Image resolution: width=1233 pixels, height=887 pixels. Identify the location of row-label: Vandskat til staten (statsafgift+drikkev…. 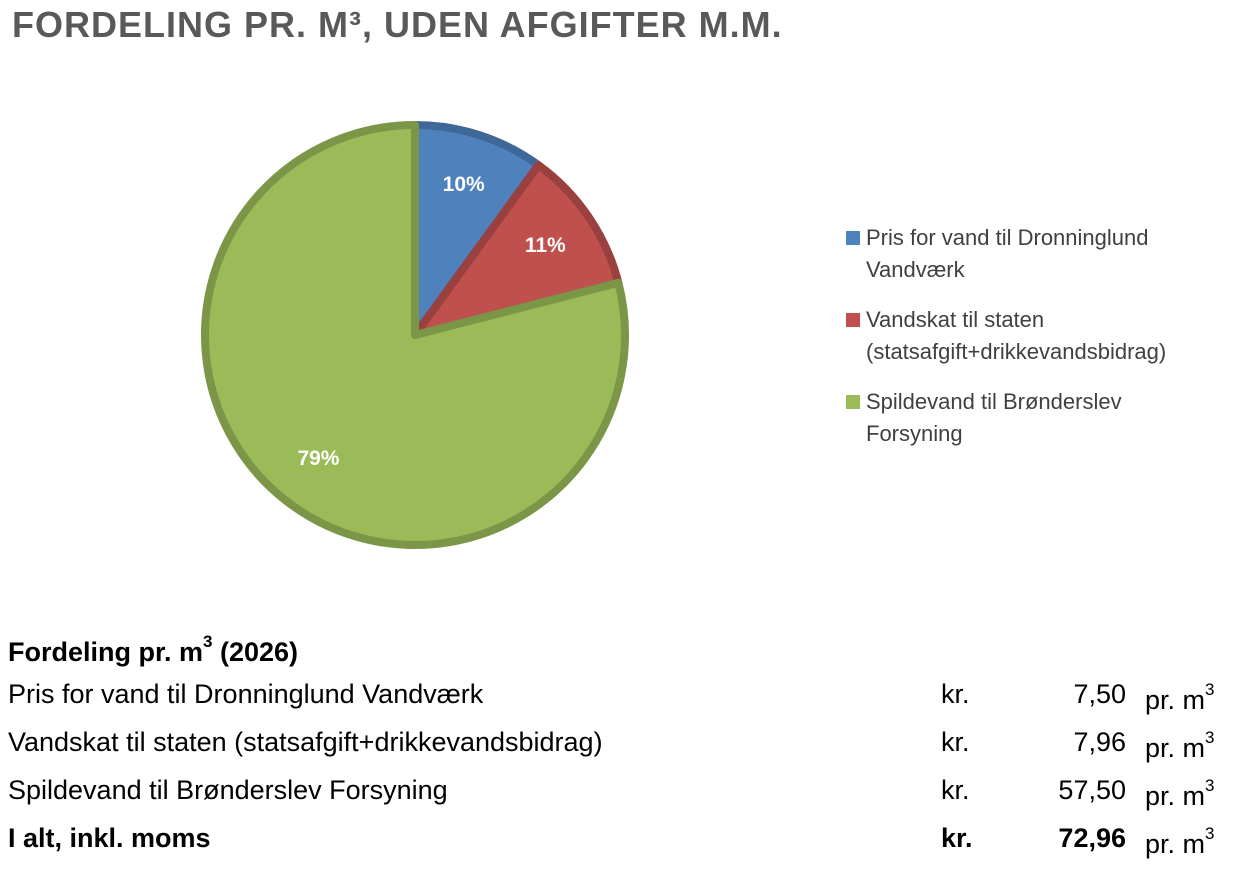
(305, 742).